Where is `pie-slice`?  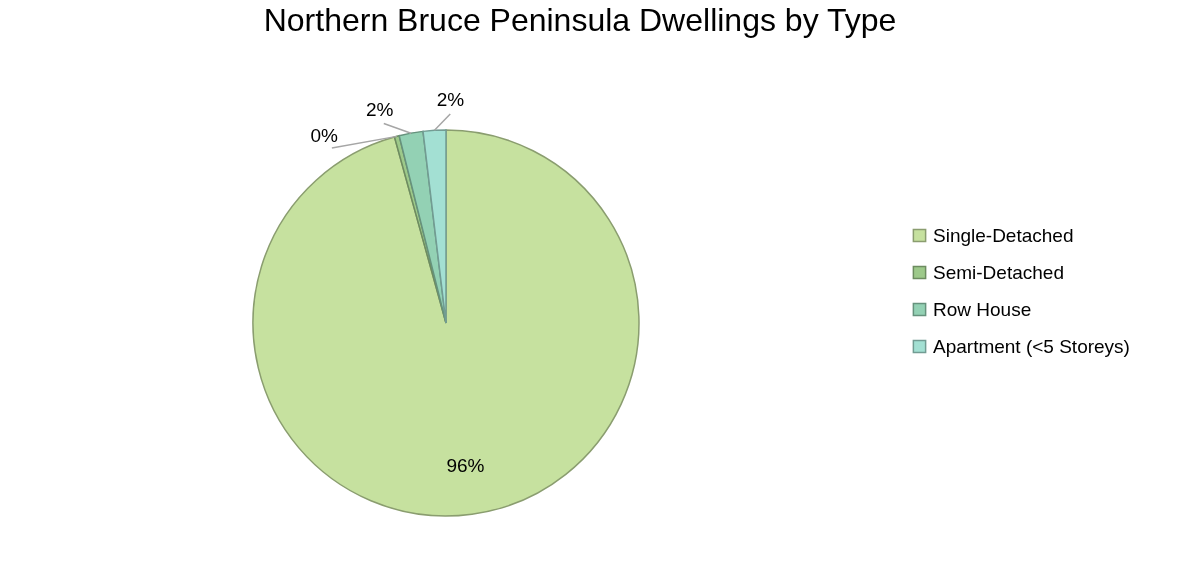 pie-slice is located at coordinates (434, 226).